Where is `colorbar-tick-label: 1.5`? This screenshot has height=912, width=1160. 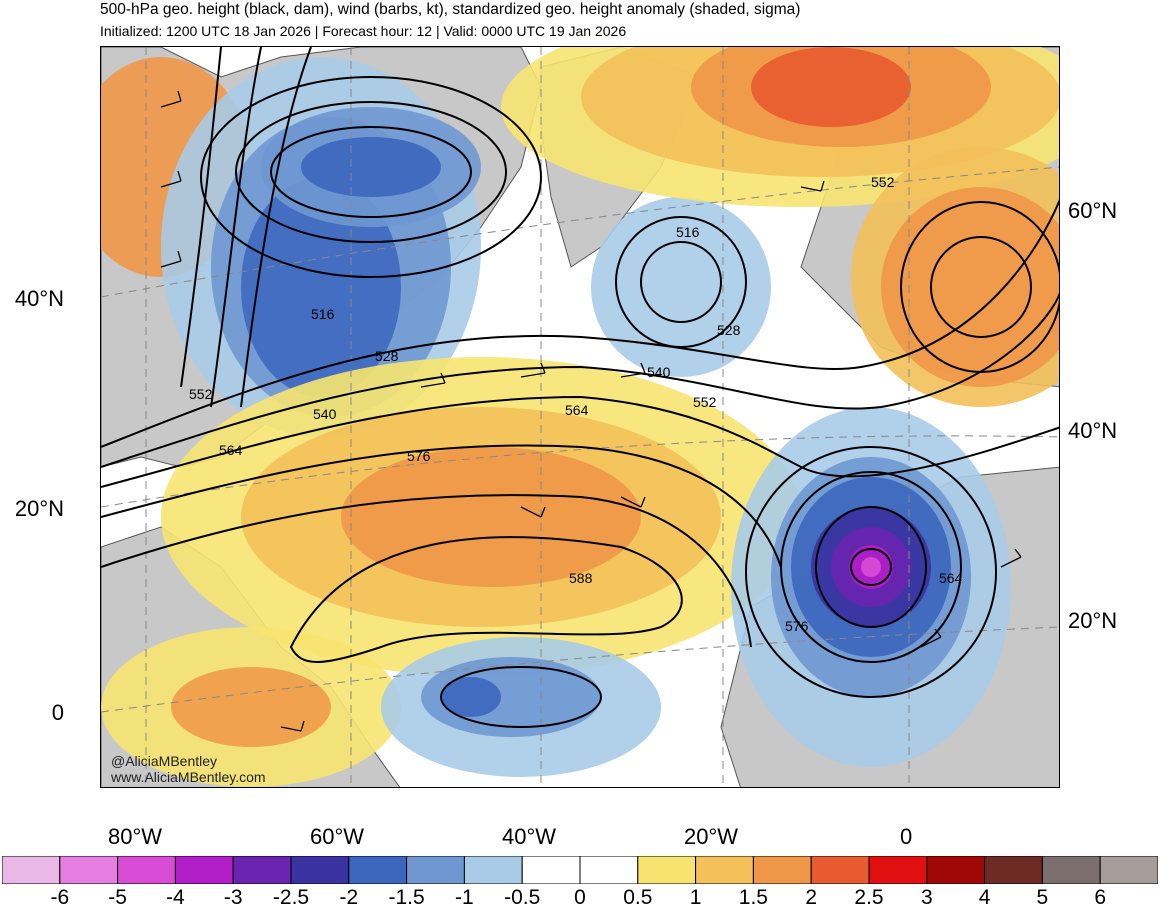
colorbar-tick-label: 1.5 is located at coordinates (753, 897).